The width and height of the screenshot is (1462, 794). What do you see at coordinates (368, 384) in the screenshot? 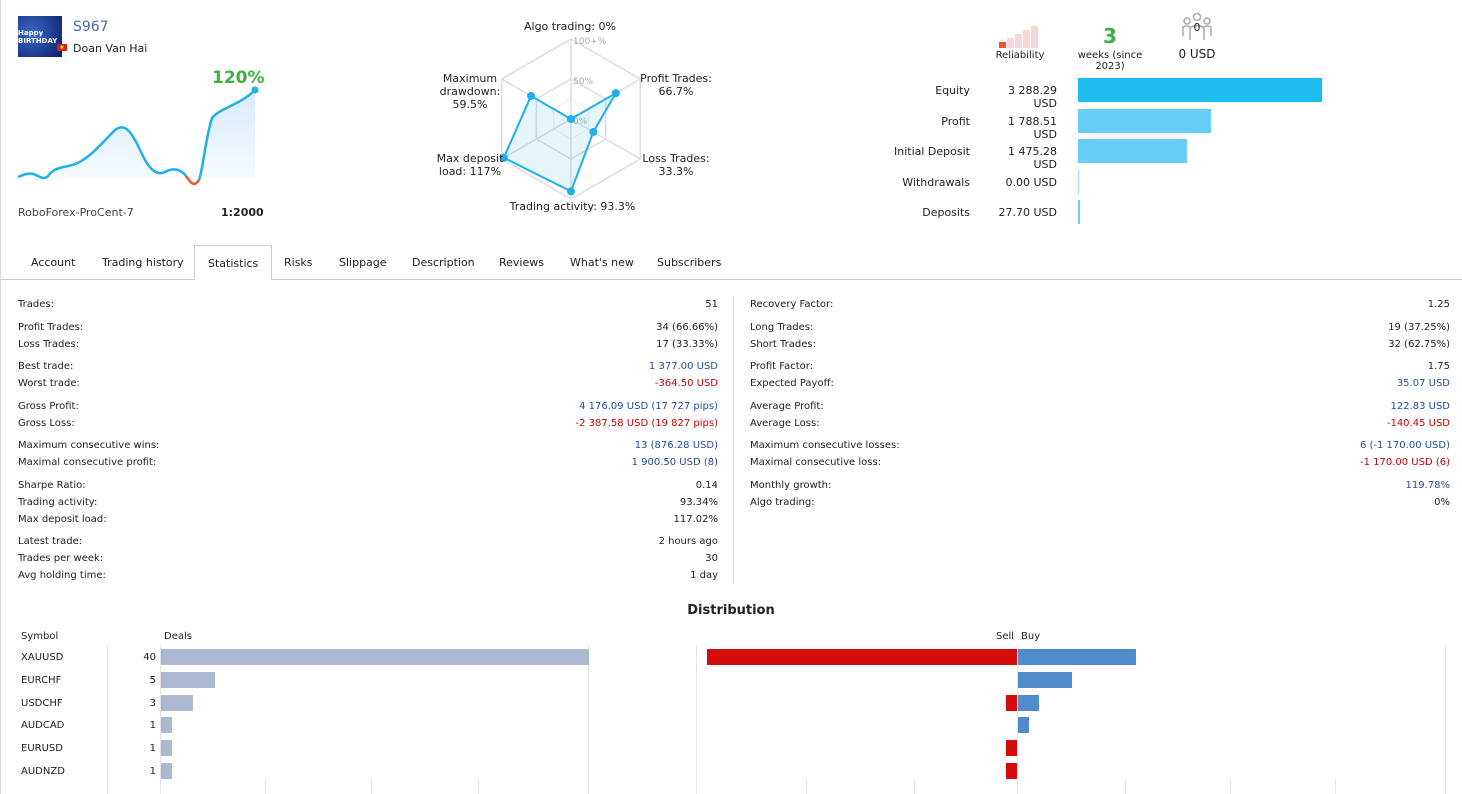
I see `stat-row: Worst trade: -364.50 USD` at bounding box center [368, 384].